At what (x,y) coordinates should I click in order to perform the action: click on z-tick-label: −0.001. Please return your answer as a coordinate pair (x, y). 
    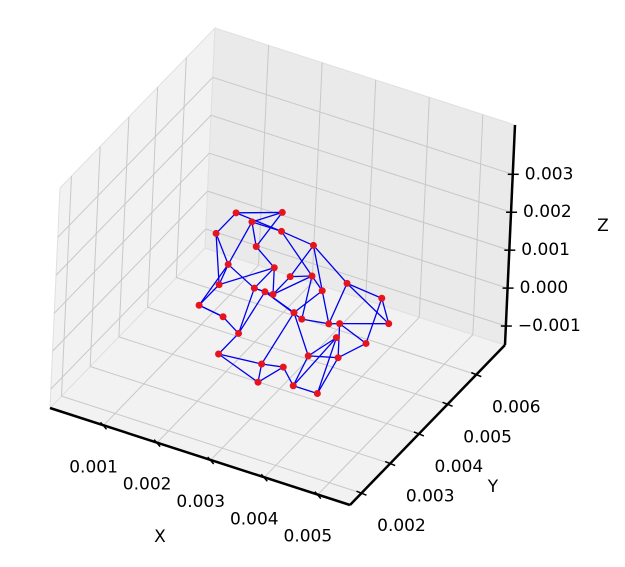
    Looking at the image, I should click on (549, 326).